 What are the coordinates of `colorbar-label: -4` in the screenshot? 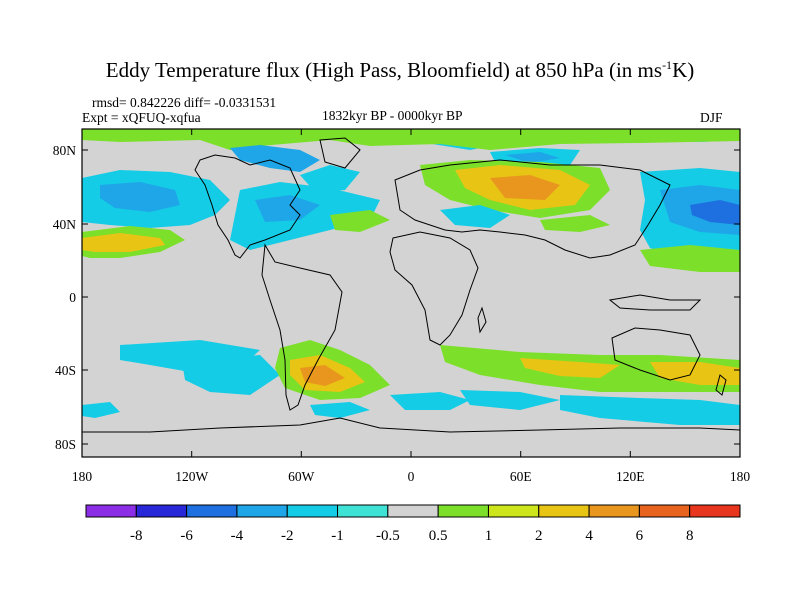 It's located at (237, 536).